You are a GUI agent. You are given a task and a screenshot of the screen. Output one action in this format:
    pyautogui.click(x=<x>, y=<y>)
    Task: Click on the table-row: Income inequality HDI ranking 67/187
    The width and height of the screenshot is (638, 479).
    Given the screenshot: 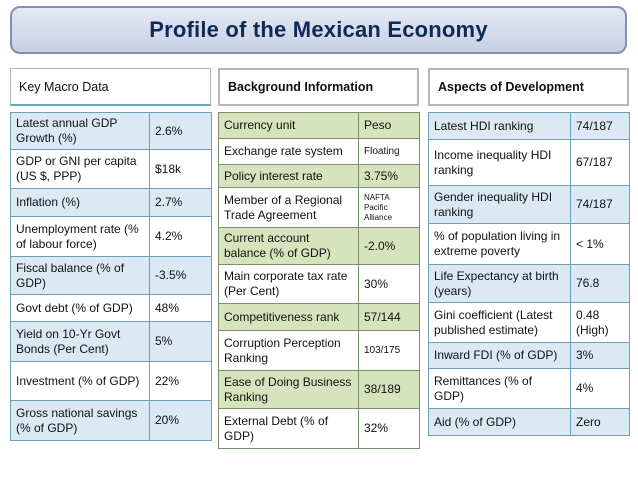 What is the action you would take?
    pyautogui.click(x=529, y=162)
    